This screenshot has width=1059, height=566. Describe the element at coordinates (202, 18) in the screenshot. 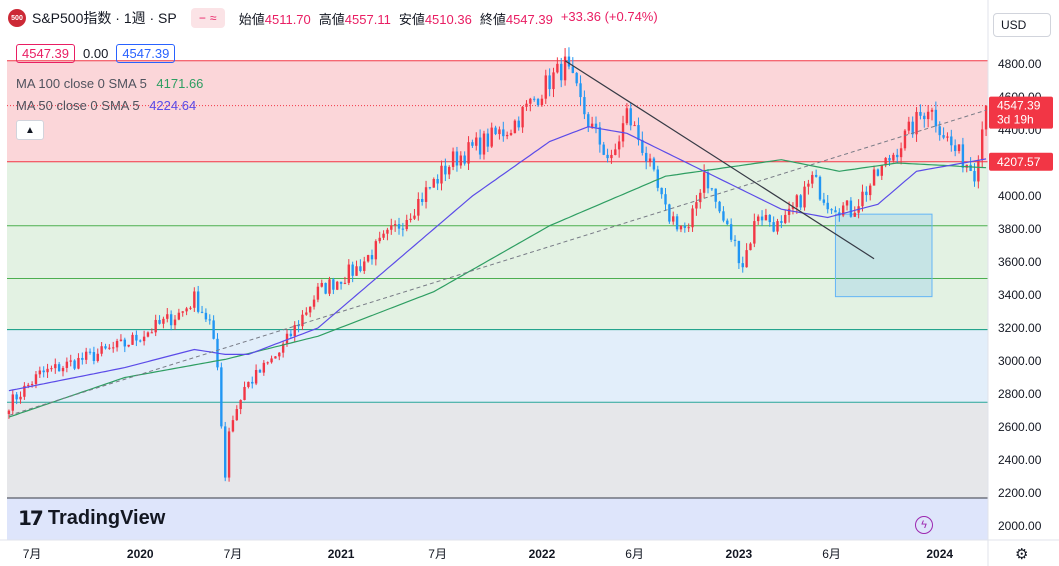

I see `minus-icon: −` at that location.